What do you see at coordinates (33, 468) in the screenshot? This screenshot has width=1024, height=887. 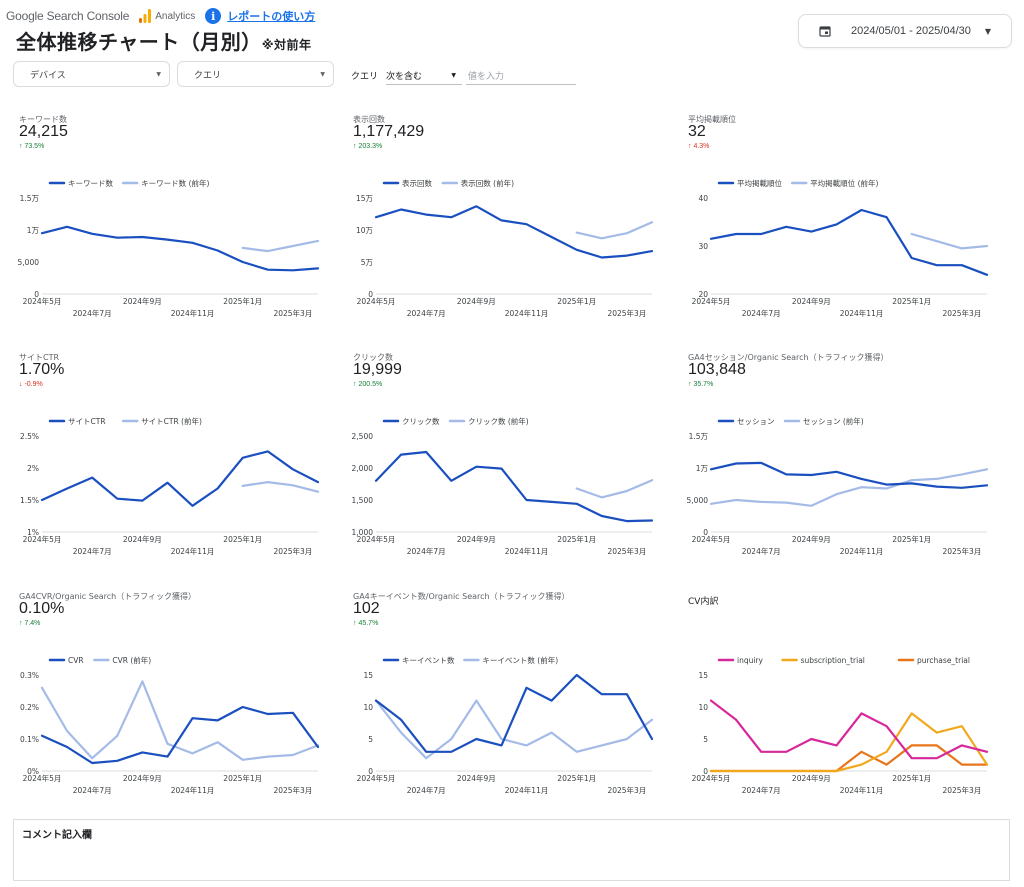 I see `y-tick-label: 2%` at bounding box center [33, 468].